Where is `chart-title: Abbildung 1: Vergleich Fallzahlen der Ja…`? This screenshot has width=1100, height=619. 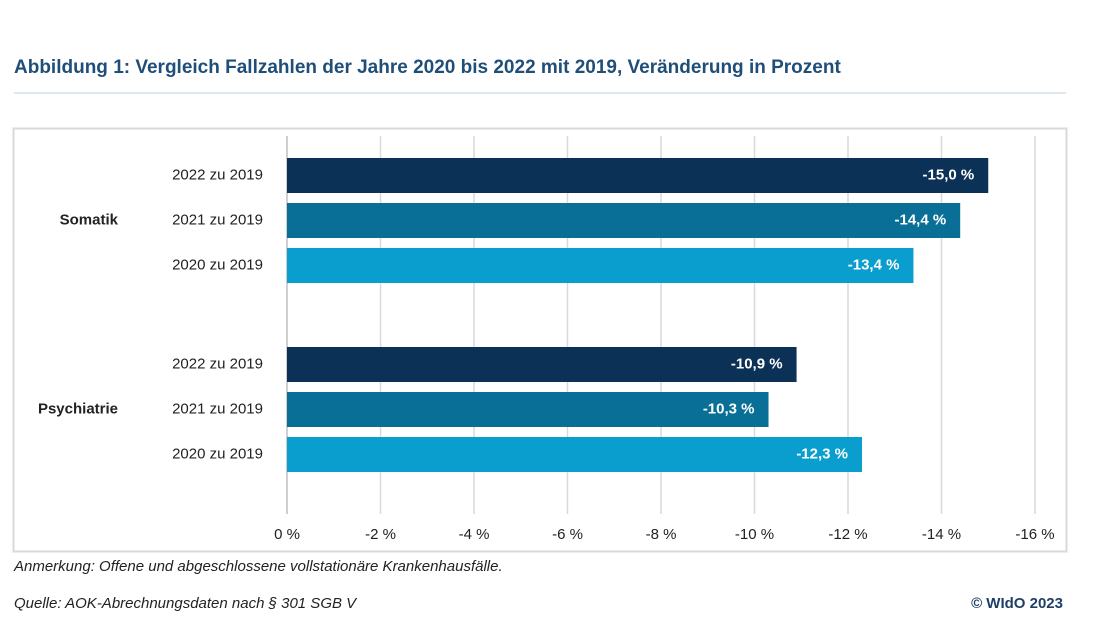
chart-title: Abbildung 1: Vergleich Fallzahlen der Ja… is located at coordinates (427, 67).